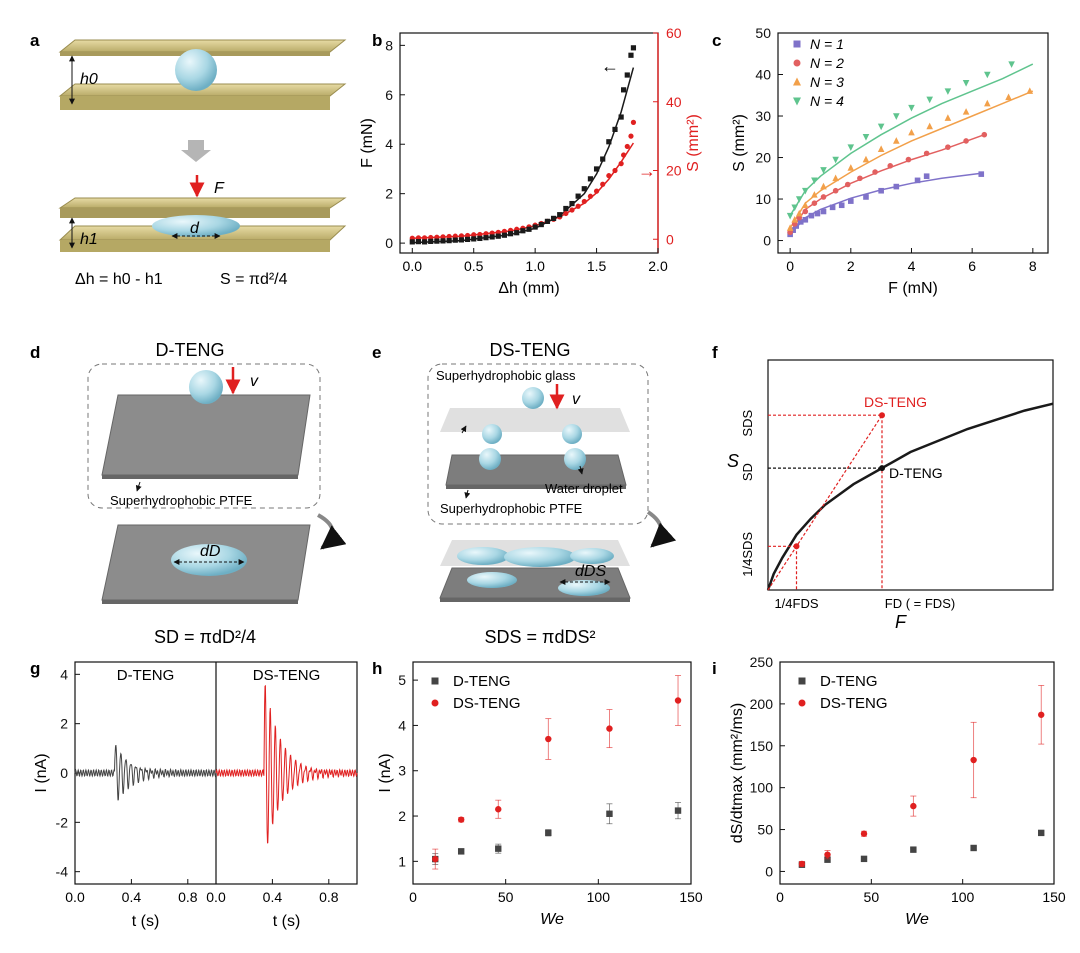 The width and height of the screenshot is (1080, 953). I want to click on i-y-tick-label: 150, so click(762, 746).